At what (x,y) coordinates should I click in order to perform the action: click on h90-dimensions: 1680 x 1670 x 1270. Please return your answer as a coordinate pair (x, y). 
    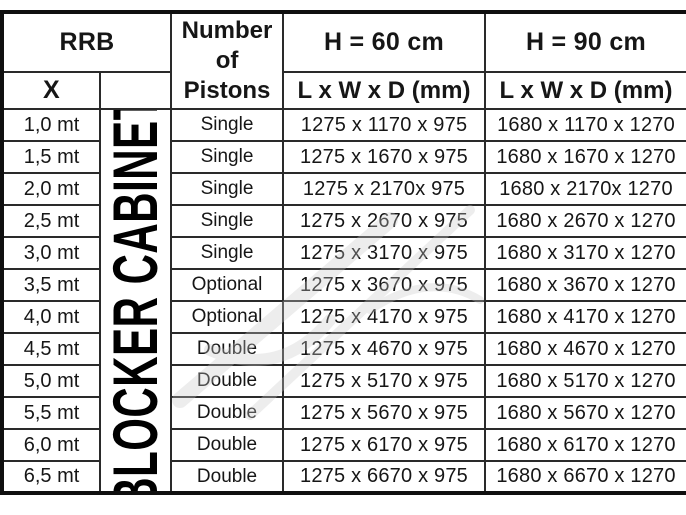
    Looking at the image, I should click on (585, 157).